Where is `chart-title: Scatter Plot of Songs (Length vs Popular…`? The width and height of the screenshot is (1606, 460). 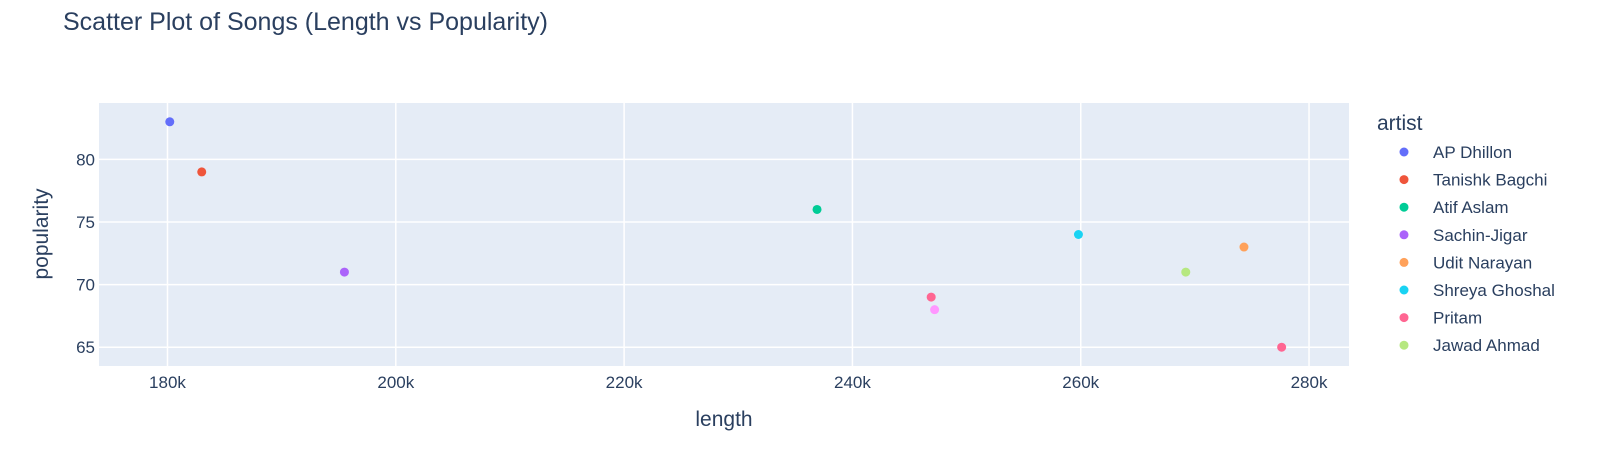
chart-title: Scatter Plot of Songs (Length vs Popular… is located at coordinates (305, 22).